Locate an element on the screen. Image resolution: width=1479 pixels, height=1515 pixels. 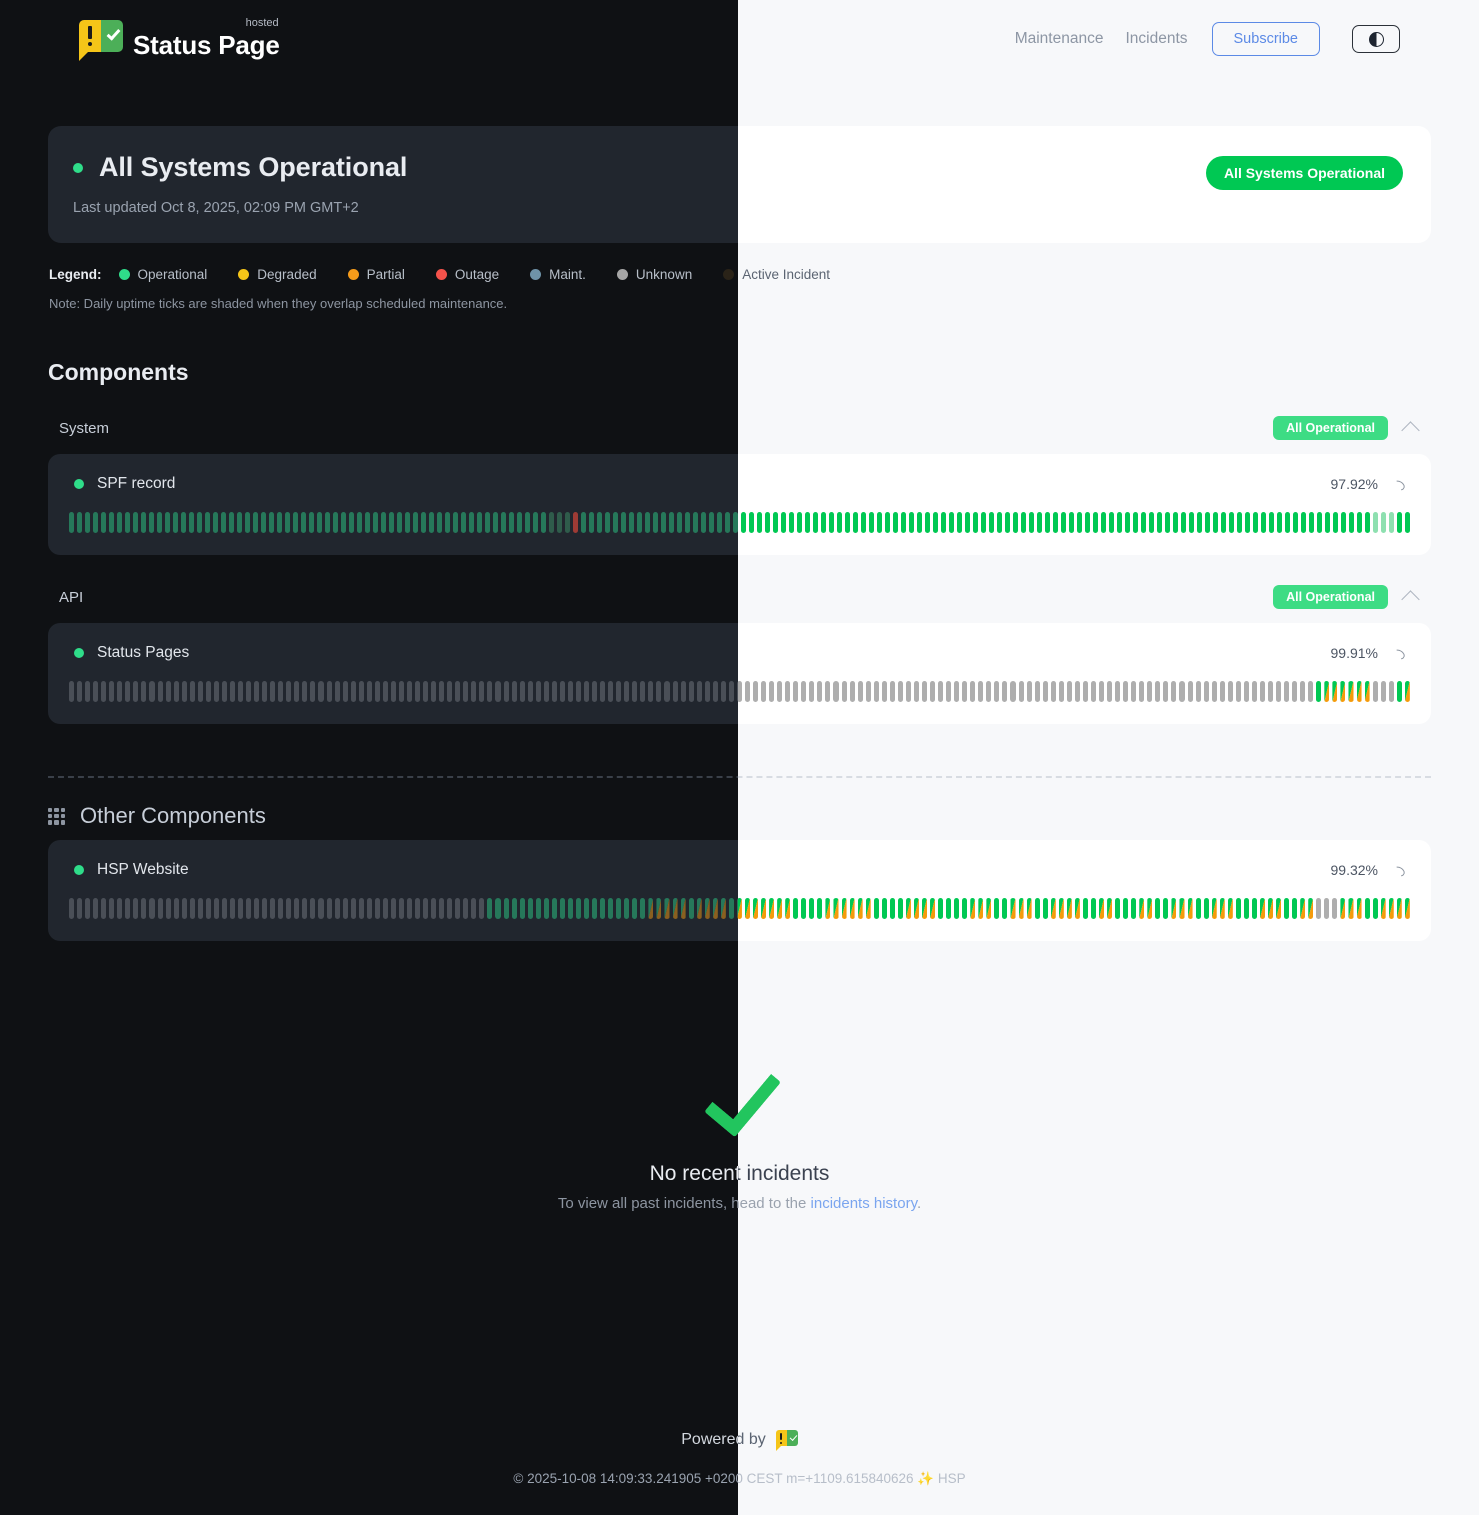
overall-status-badge: All Systems Operational is located at coordinates (1304, 173).